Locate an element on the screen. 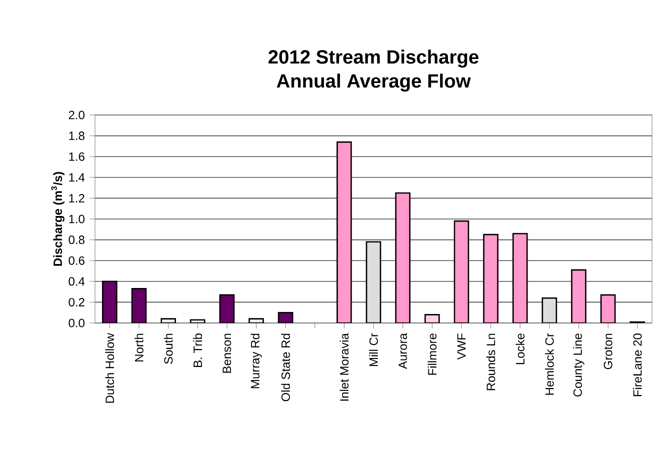  y-axis-title: Discharge (m$^{3}$/s) is located at coordinates (57, 219).